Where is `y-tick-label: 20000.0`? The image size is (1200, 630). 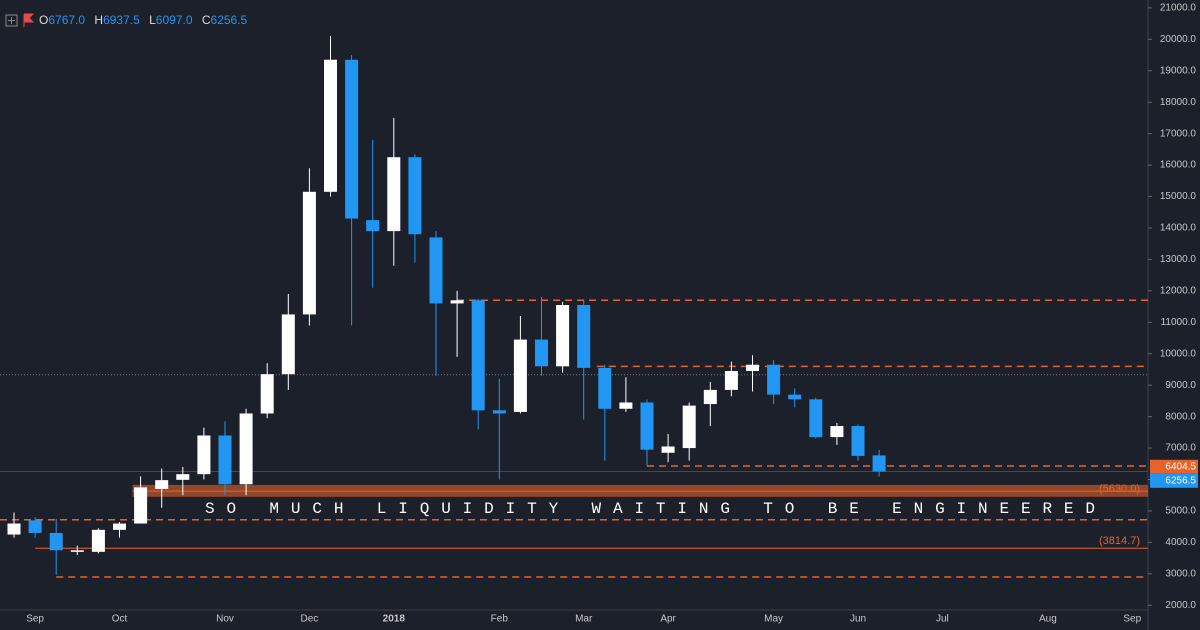 y-tick-label: 20000.0 is located at coordinates (1178, 39).